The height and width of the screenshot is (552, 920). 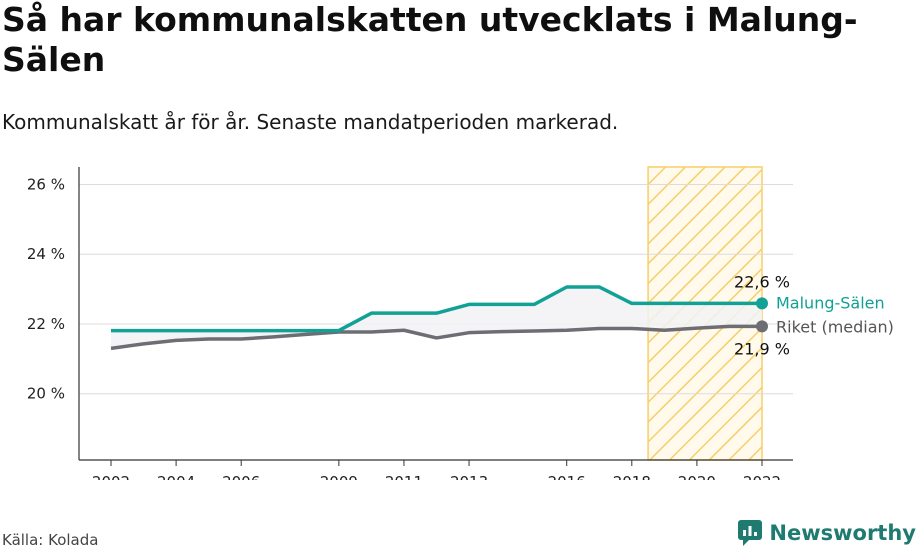 I want to click on series-end-dot-malung-s-len, so click(x=762, y=303).